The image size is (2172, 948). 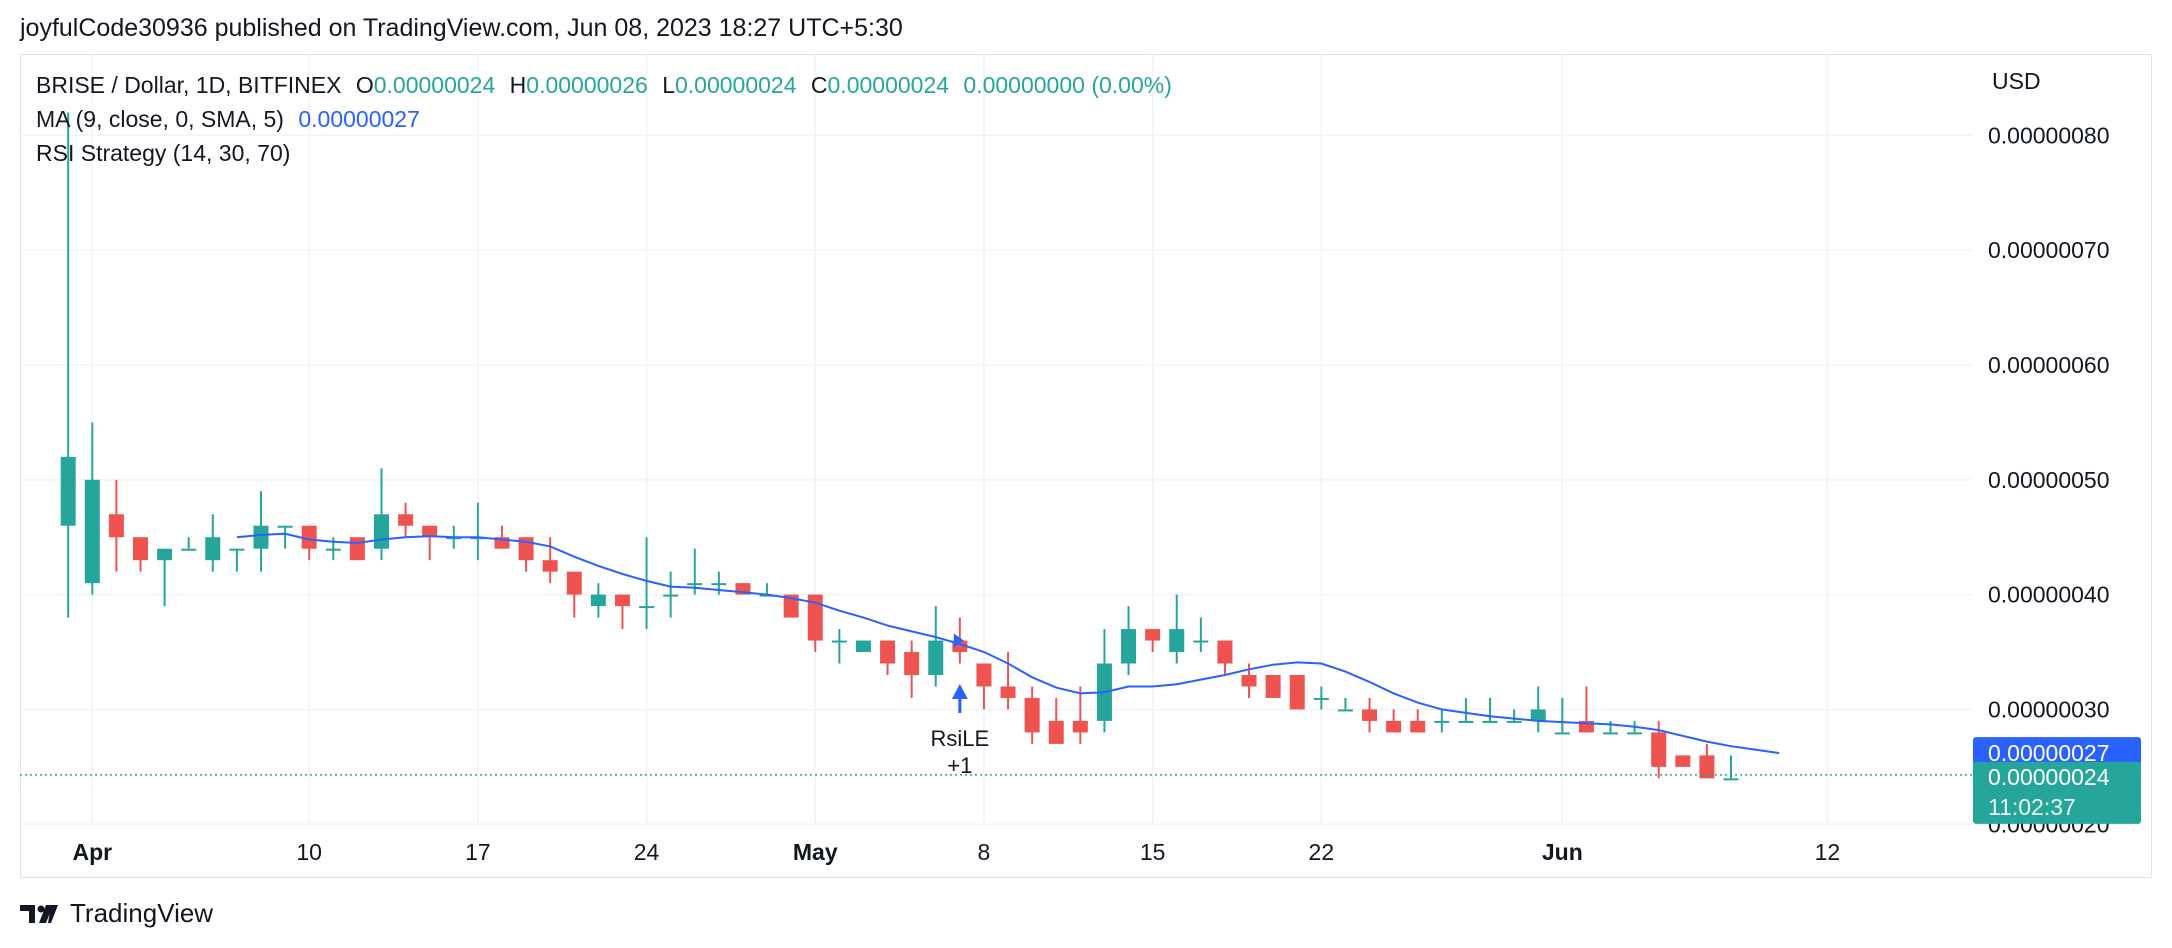 What do you see at coordinates (958, 640) in the screenshot?
I see `signal-triangle-icon` at bounding box center [958, 640].